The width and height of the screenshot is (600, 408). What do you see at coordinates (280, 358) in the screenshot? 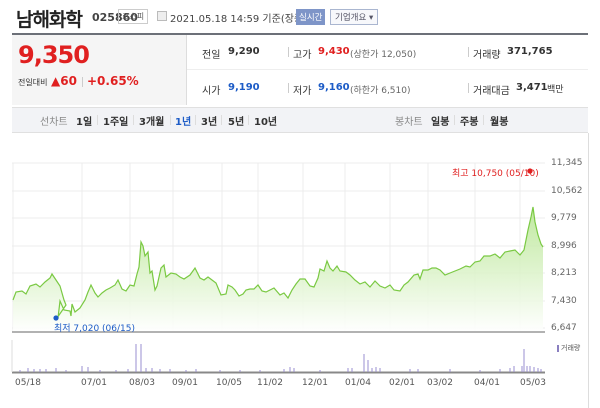
I see `volume-bars` at bounding box center [280, 358].